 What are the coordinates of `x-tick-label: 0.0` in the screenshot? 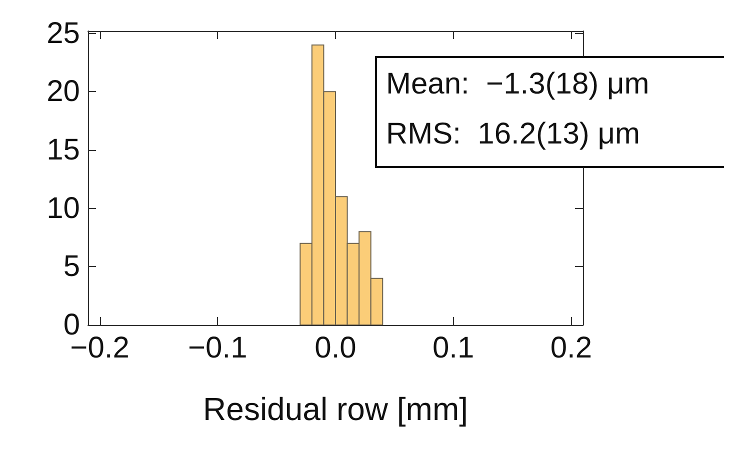 It's located at (335, 348).